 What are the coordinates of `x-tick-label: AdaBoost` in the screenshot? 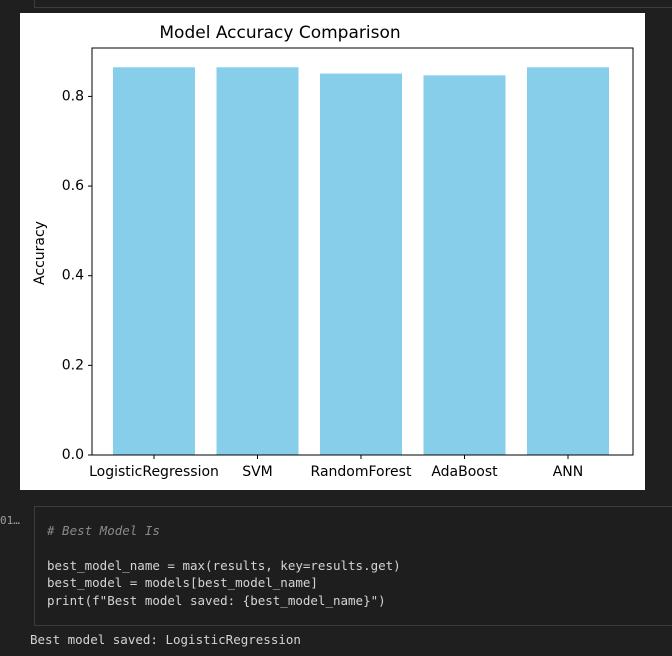 It's located at (464, 472).